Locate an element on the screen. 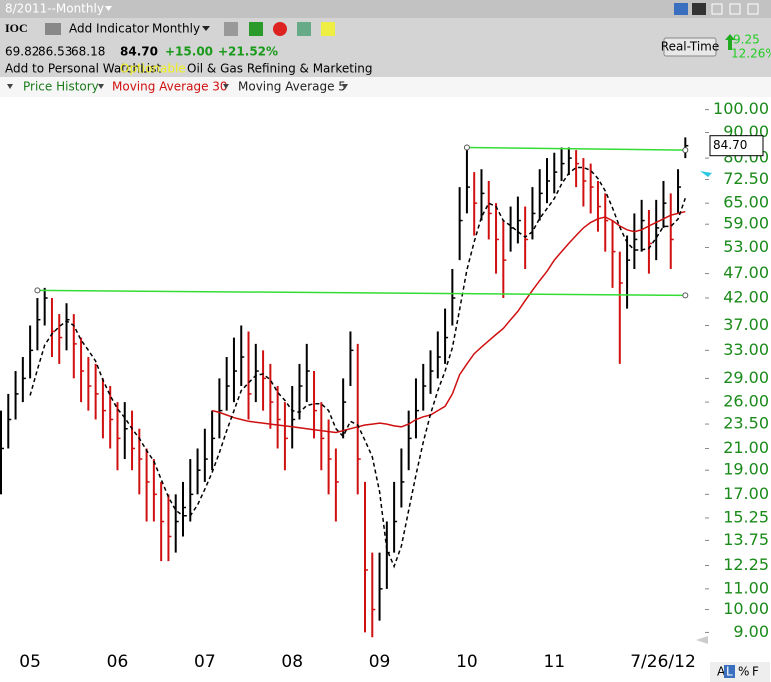 The width and height of the screenshot is (771, 682). footer-btn: L is located at coordinates (729, 672).